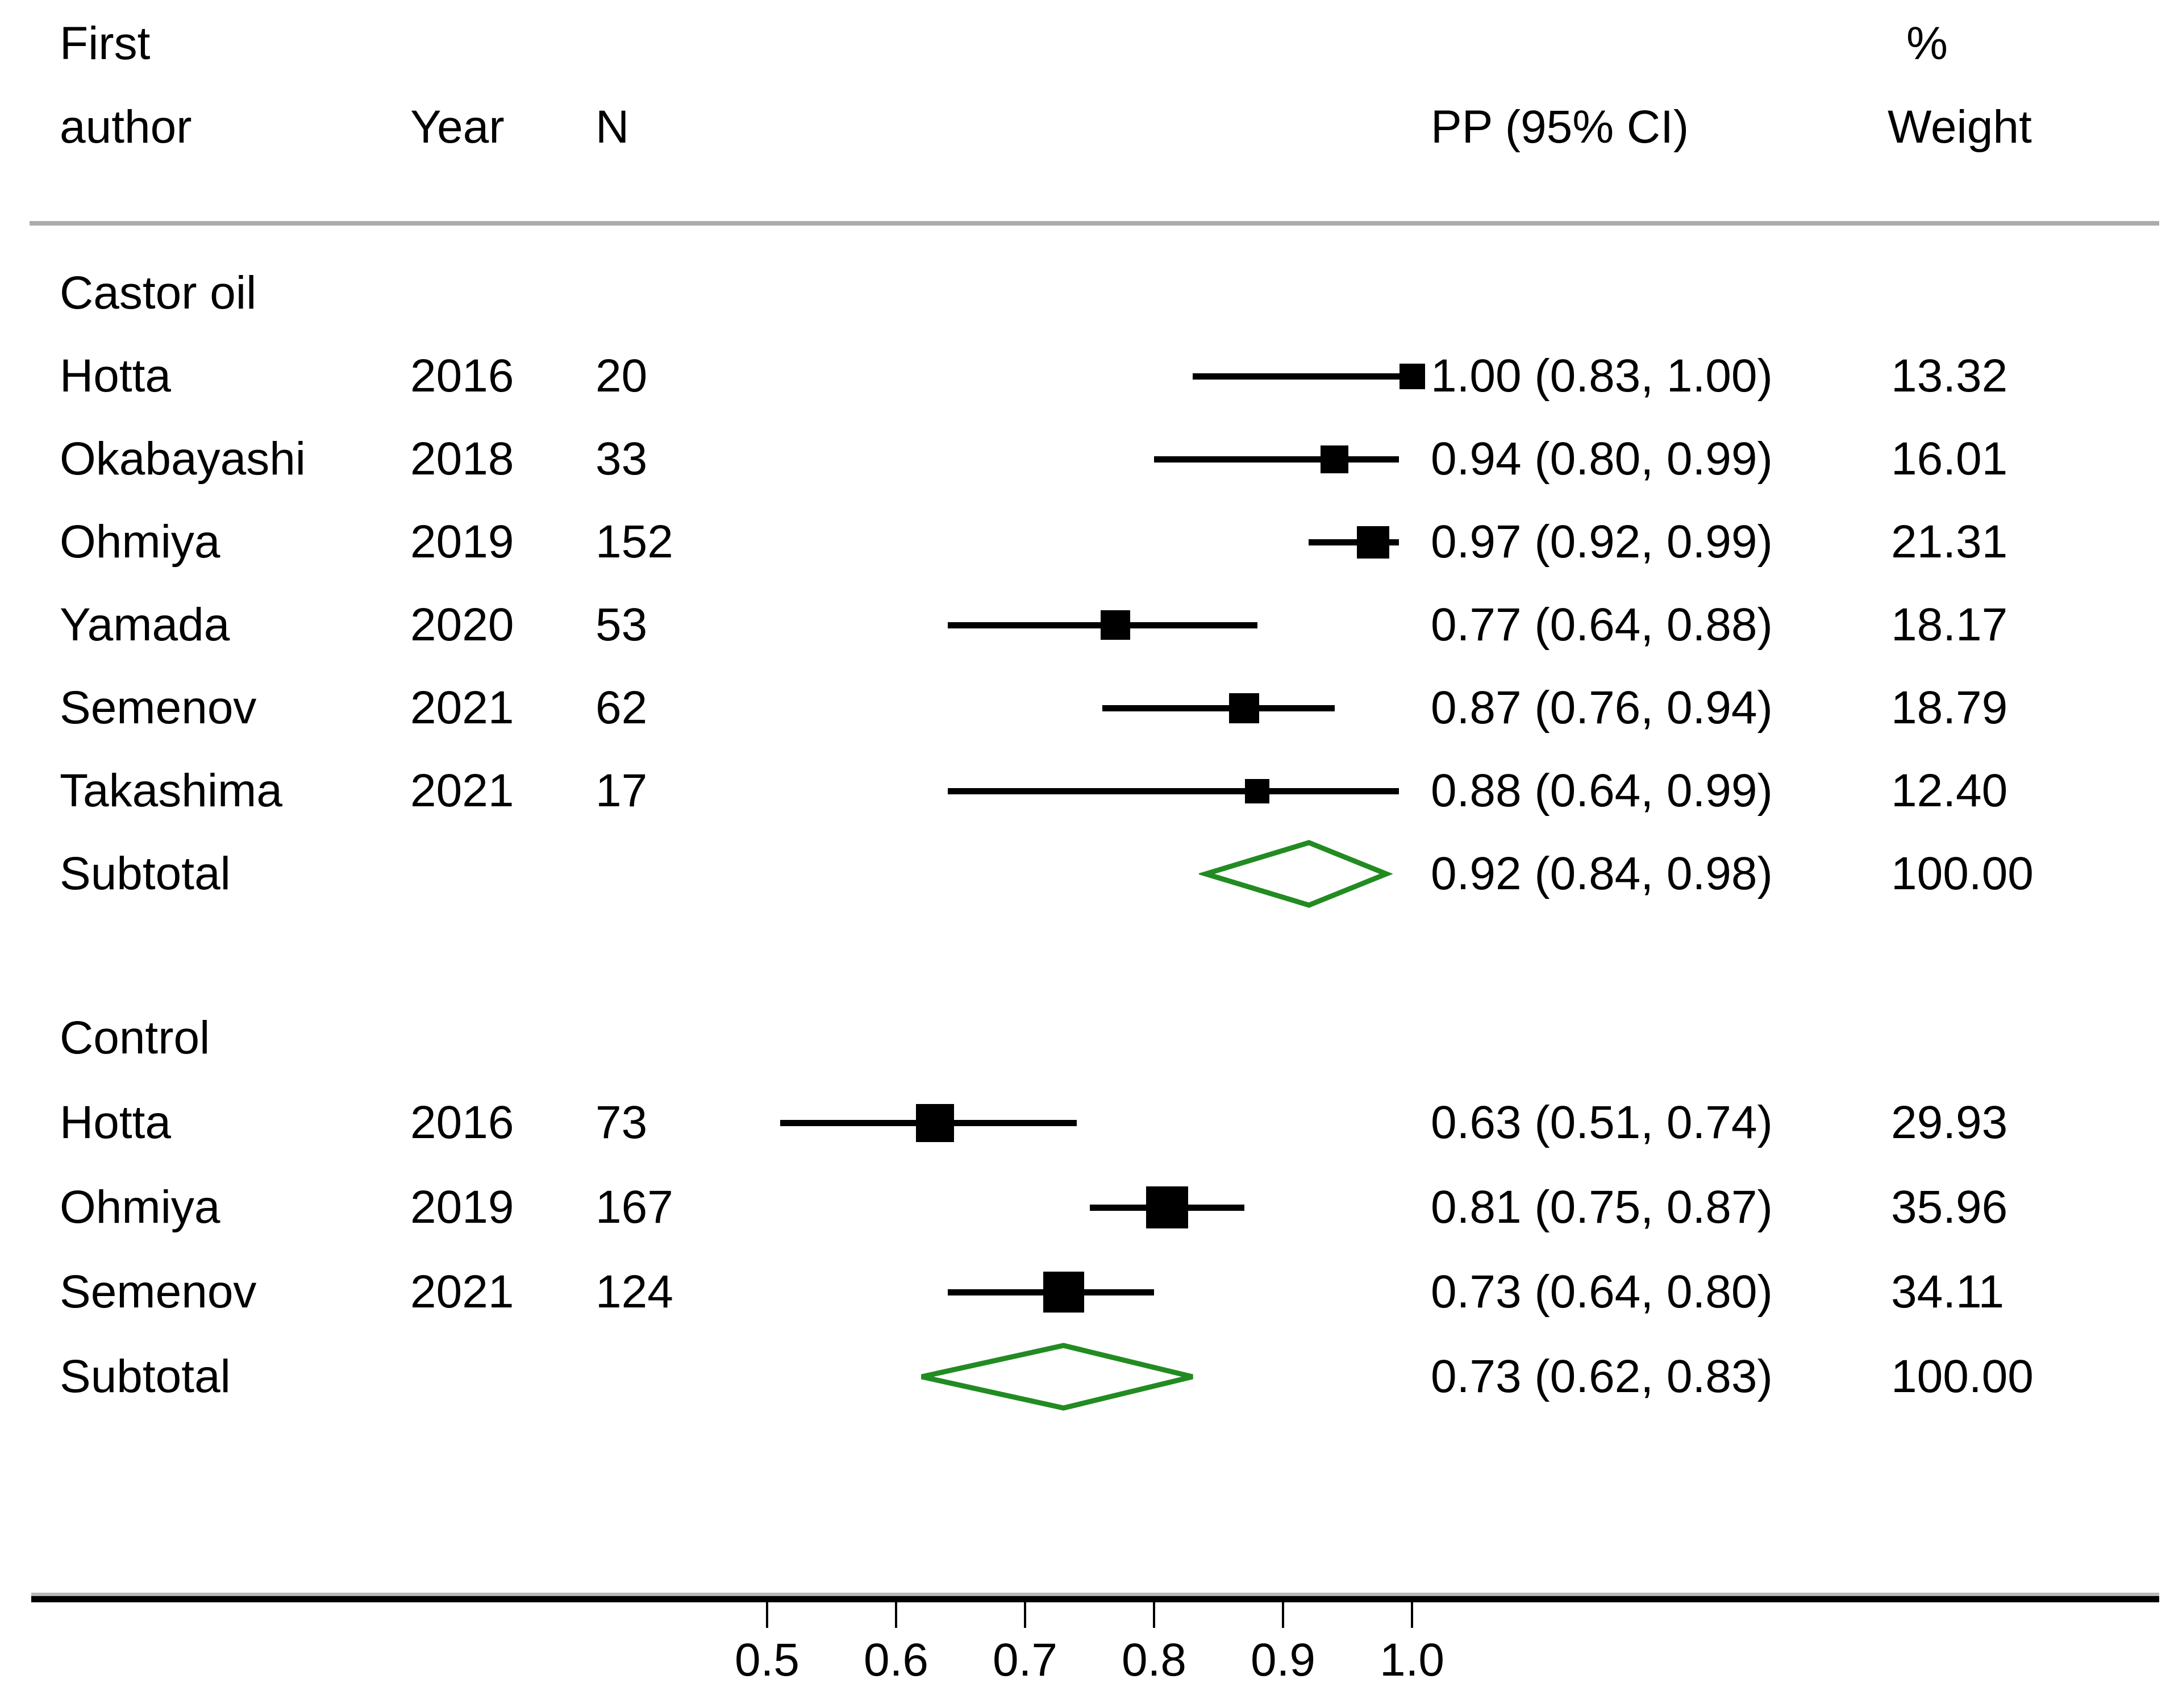 Image resolution: width=2170 pixels, height=1708 pixels. Describe the element at coordinates (896, 1660) in the screenshot. I see `x-axis-tick-label: 0.6` at that location.